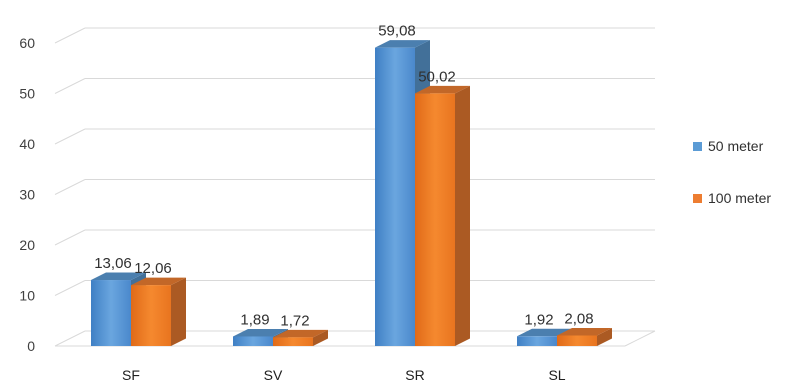  Describe the element at coordinates (578, 318) in the screenshot. I see `data-label: 2,08` at that location.